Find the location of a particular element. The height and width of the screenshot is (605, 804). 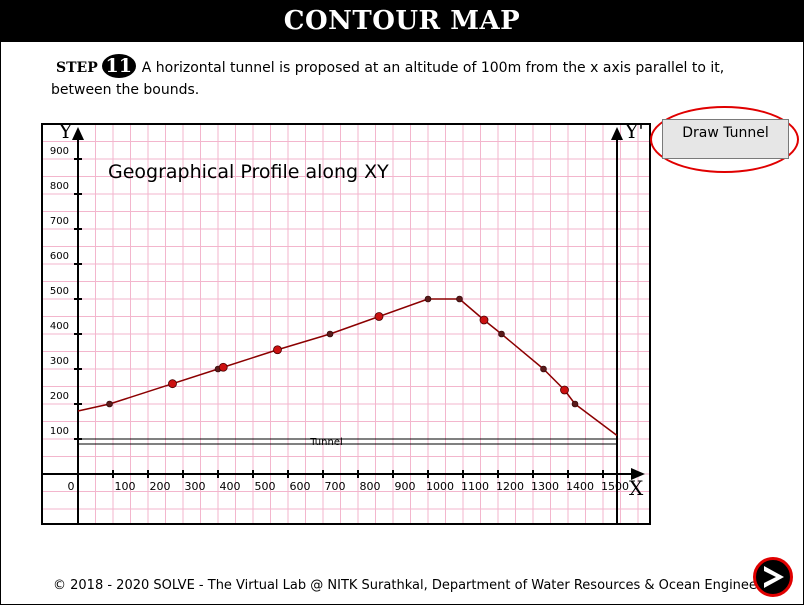

y-tick-label: 600 is located at coordinates (59, 256).